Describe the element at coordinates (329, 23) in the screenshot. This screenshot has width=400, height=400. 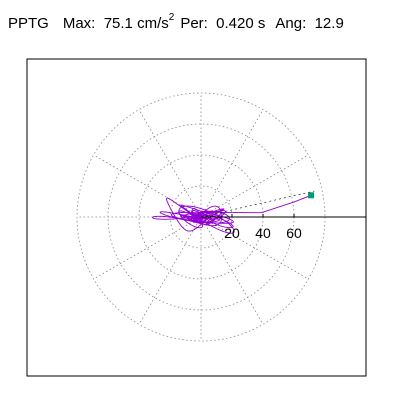
I see `angle-value: 12.9` at that location.